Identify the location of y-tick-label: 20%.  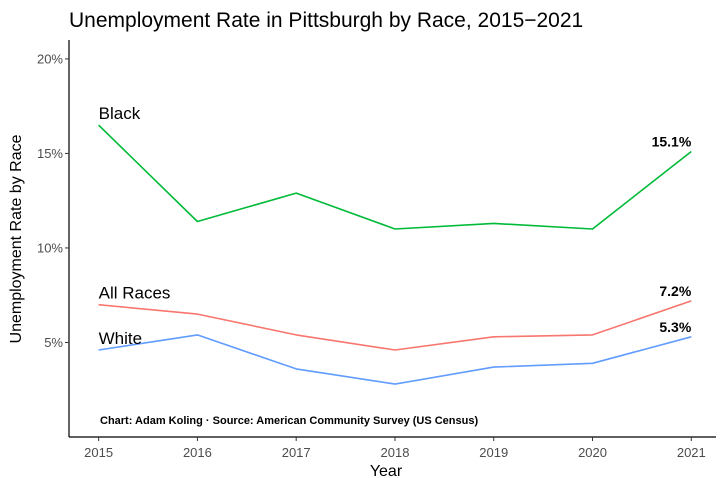
(50, 58).